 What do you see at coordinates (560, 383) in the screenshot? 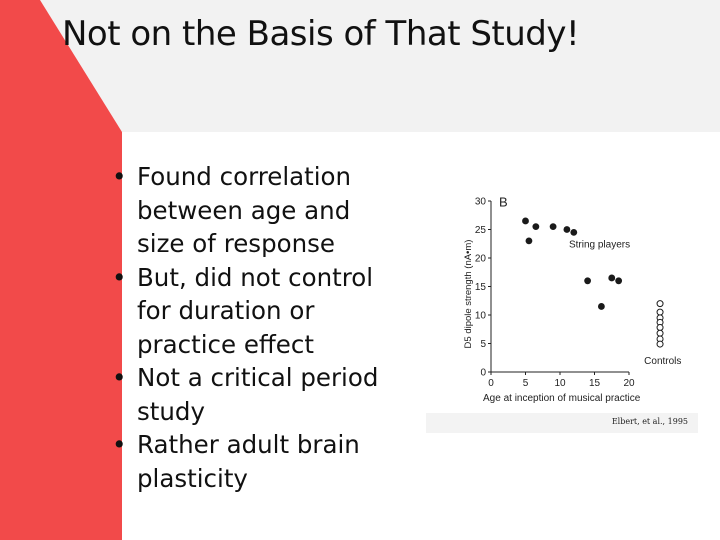
I see `x-tick-label: 10` at bounding box center [560, 383].